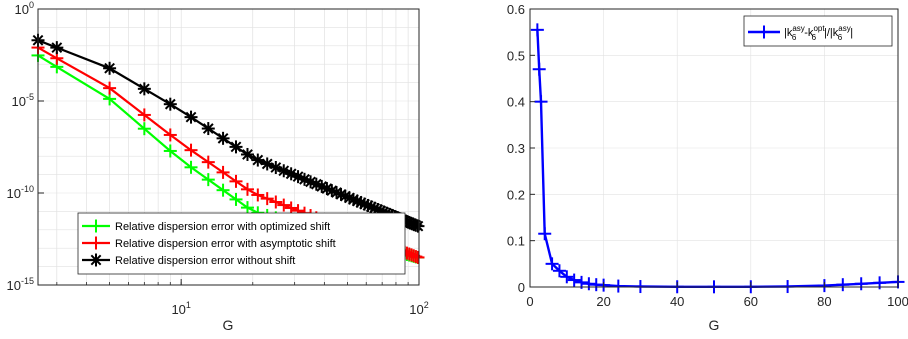 Image resolution: width=908 pixels, height=339 pixels. What do you see at coordinates (751, 301) in the screenshot?
I see `right-x-tick-label: 60` at bounding box center [751, 301].